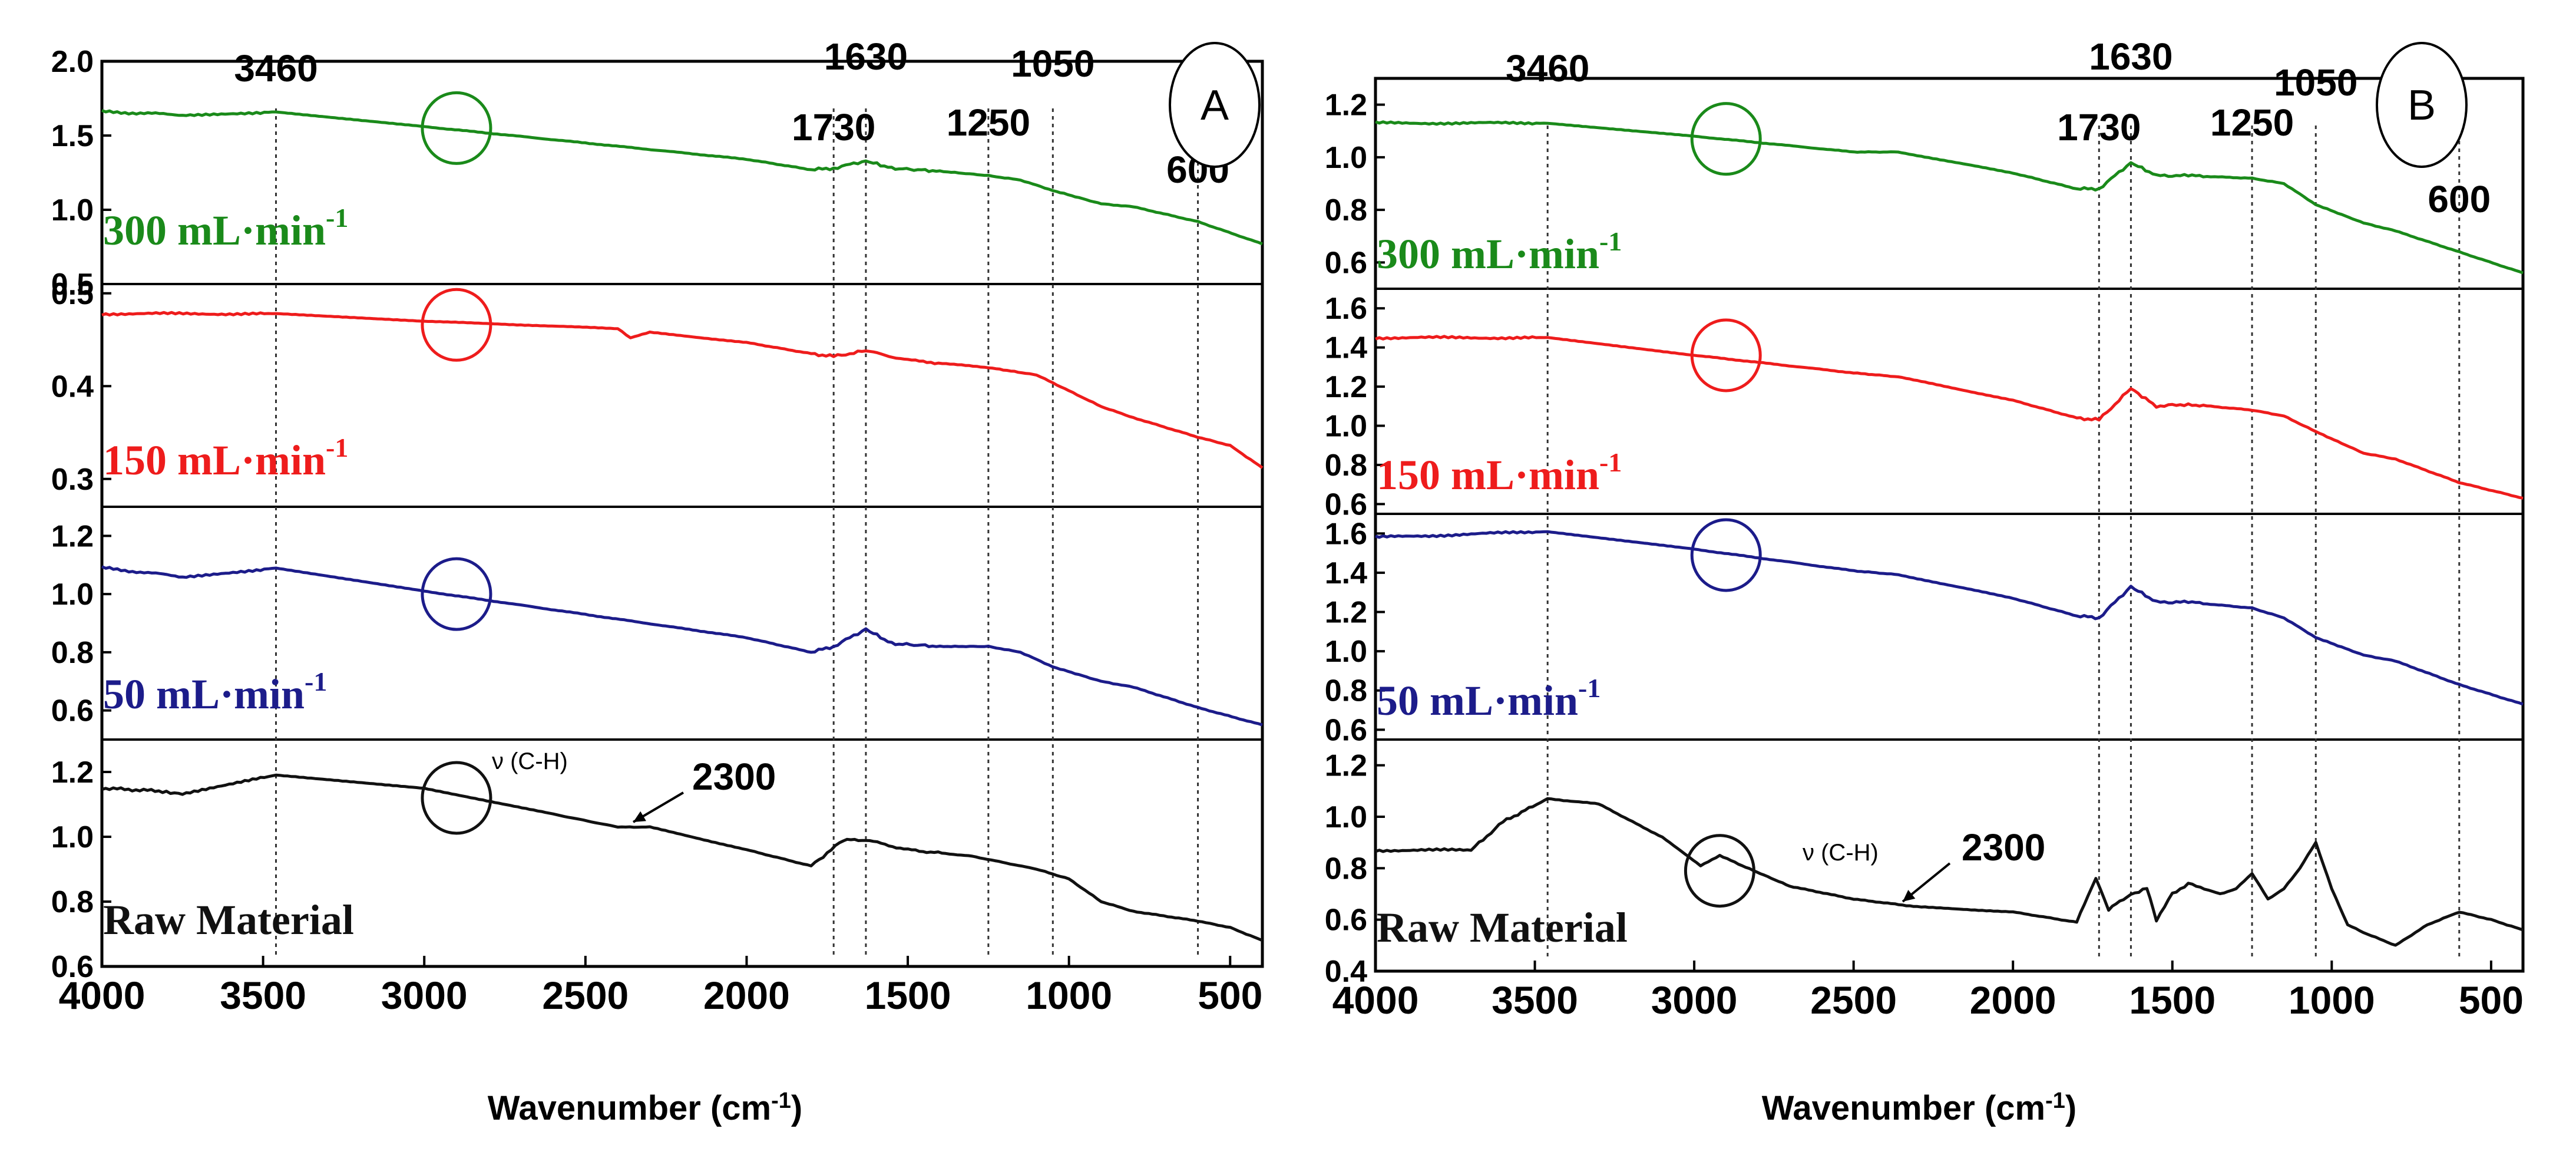 This screenshot has height=1155, width=2576. Describe the element at coordinates (1346, 348) in the screenshot. I see `y-tick-label-1-1.4: 1.4` at that location.